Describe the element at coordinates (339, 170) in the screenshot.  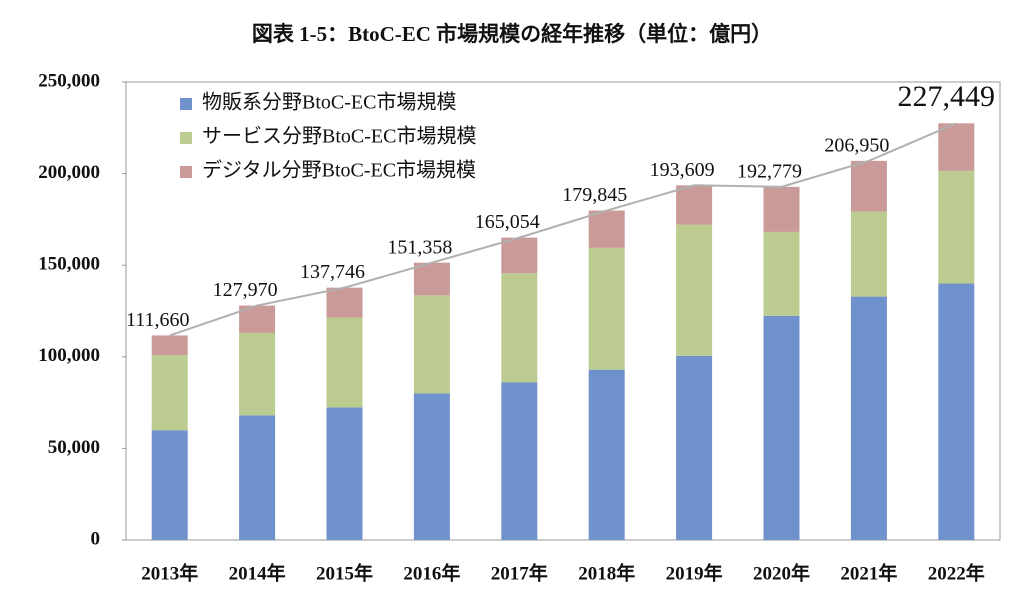
I see `legend-label: デジタル分野BtoC-EC市場規模` at that location.